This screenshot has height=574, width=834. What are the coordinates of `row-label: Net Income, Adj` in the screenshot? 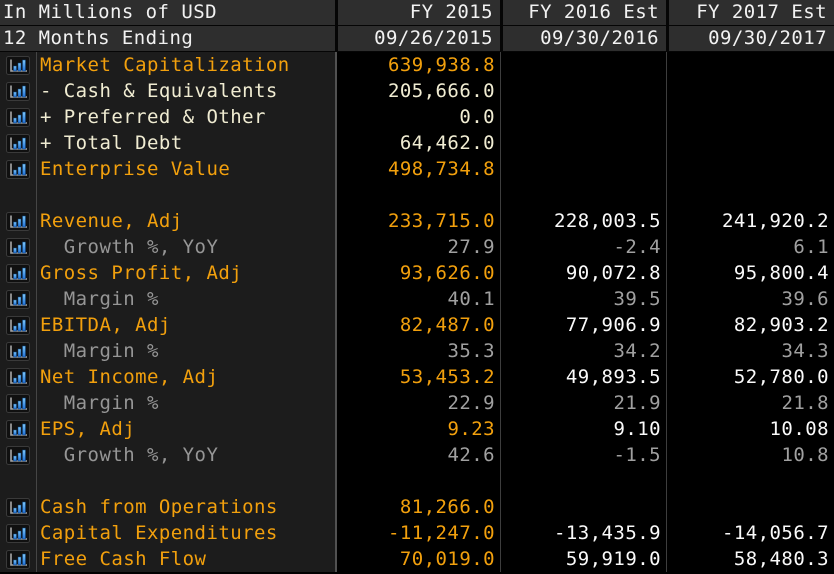 It's located at (185, 377).